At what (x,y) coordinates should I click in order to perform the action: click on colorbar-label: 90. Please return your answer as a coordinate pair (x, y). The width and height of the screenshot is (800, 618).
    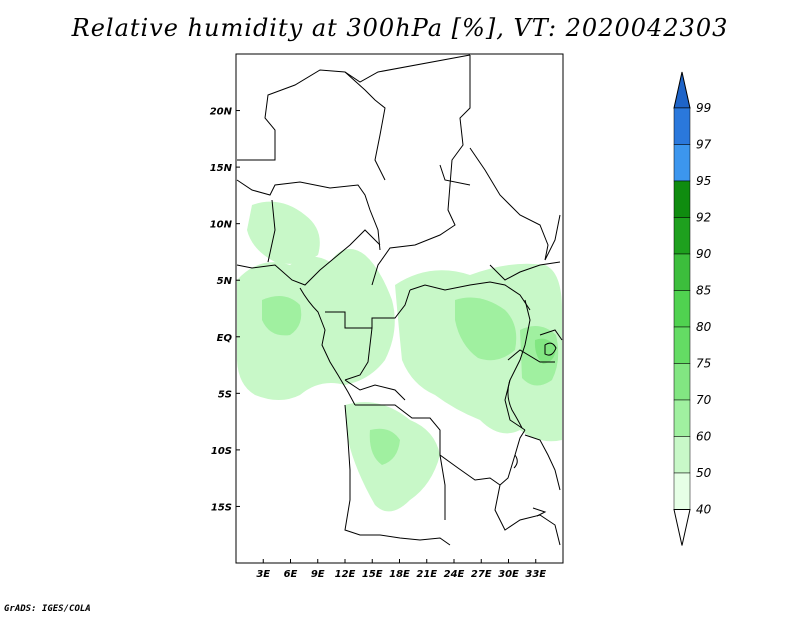
    Looking at the image, I should click on (704, 254).